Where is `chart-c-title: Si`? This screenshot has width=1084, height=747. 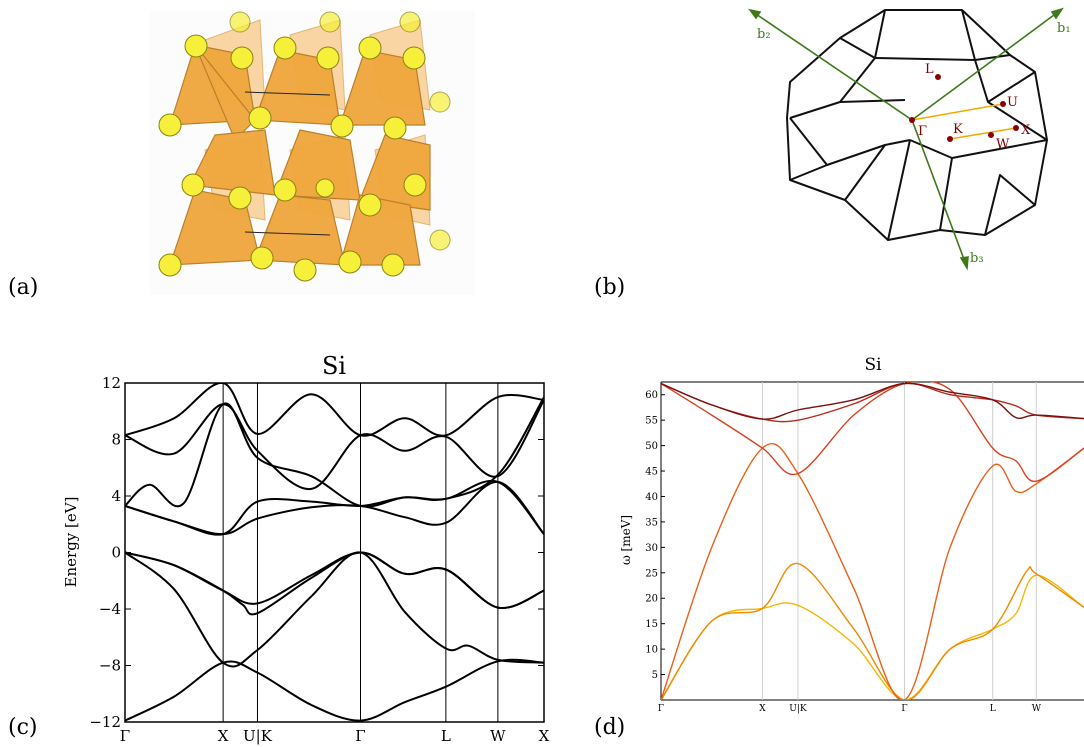 chart-c-title: Si is located at coordinates (334, 366).